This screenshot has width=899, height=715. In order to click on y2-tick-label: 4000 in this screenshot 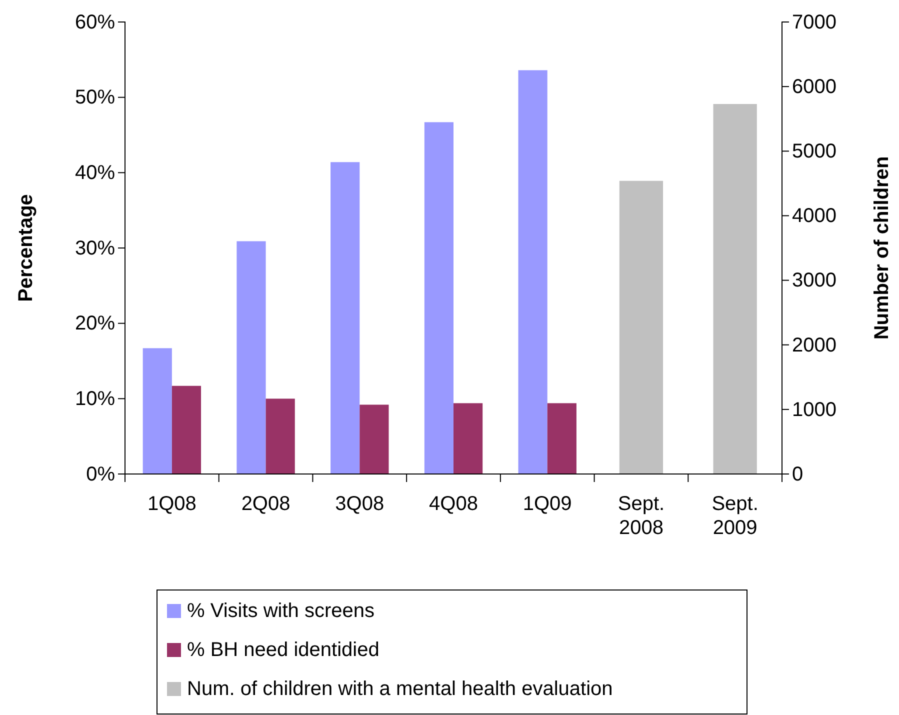, I will do `click(814, 216)`.